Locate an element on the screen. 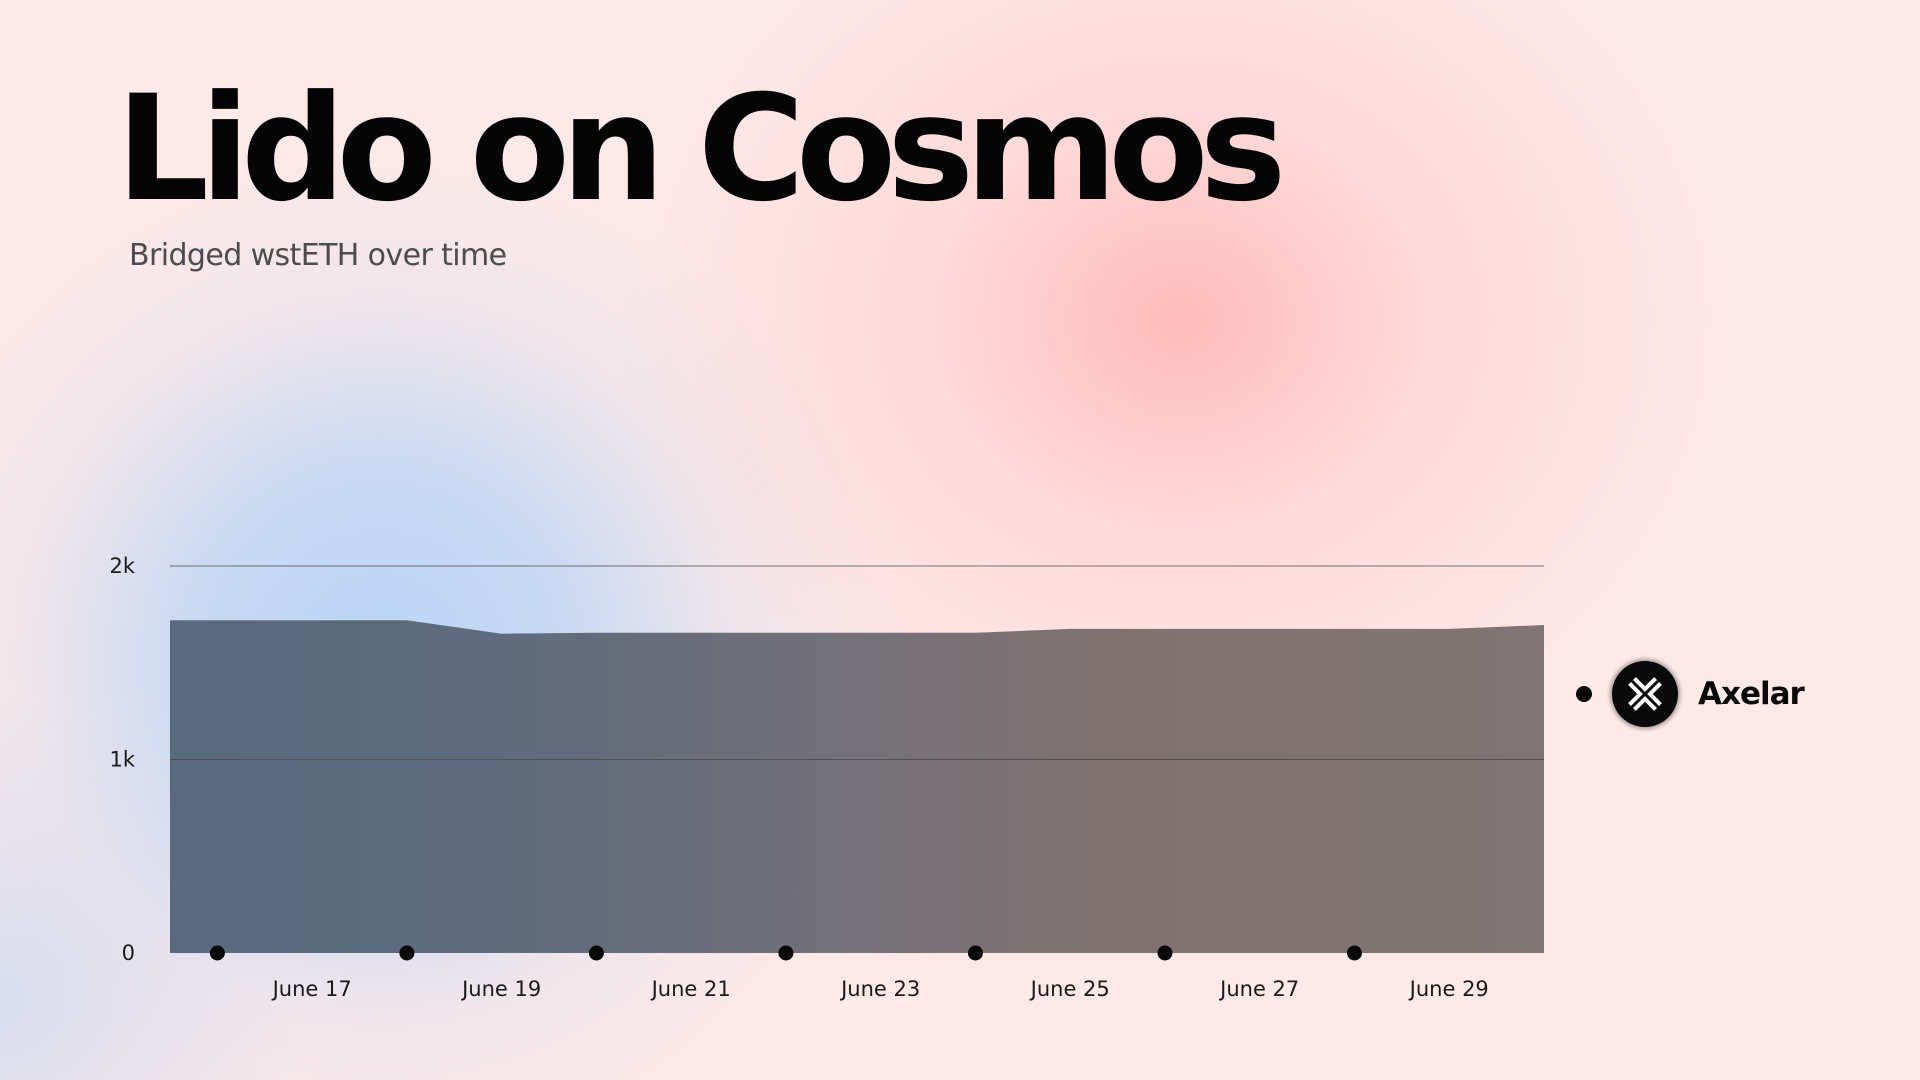 The image size is (1920, 1080). legend-series-dot is located at coordinates (1584, 694).